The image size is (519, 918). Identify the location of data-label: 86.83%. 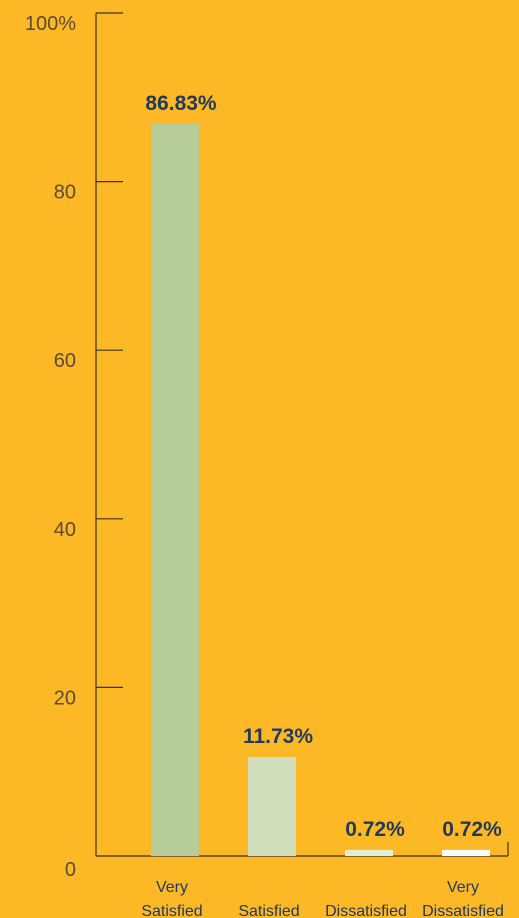
(181, 103).